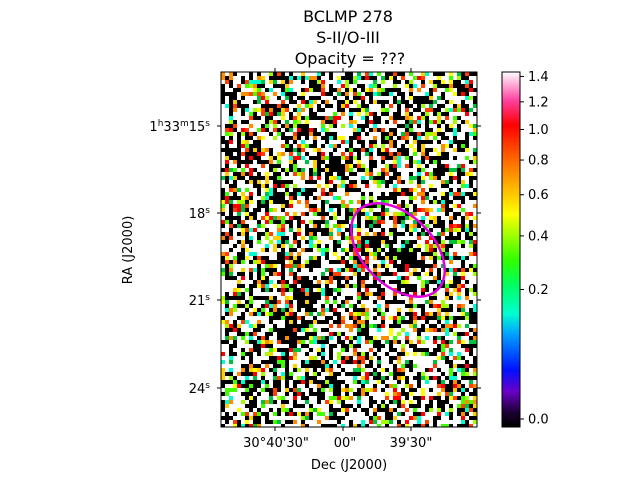 The width and height of the screenshot is (640, 480). I want to click on colorbar: 0.0 0.2 0.4 0.6 0.8 1.0 1.2 1.4, so click(525, 249).